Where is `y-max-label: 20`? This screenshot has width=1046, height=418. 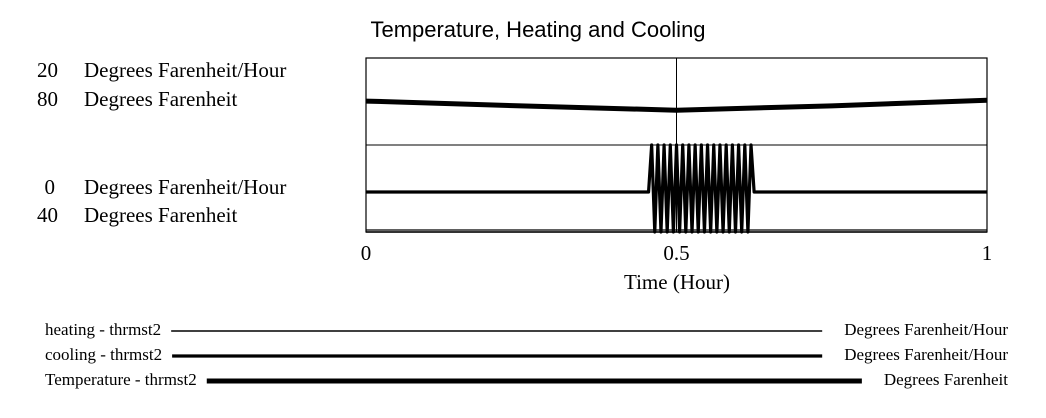 y-max-label: 20 is located at coordinates (47, 70).